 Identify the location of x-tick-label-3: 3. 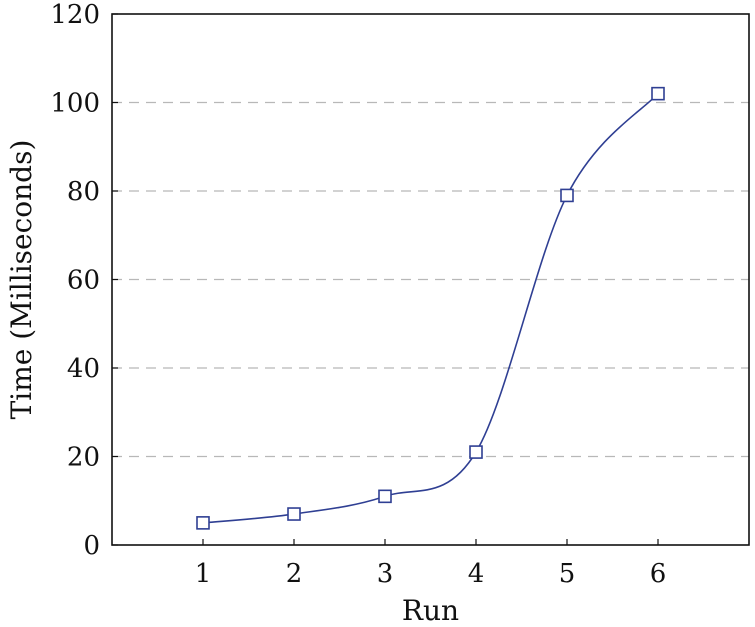
(385, 574).